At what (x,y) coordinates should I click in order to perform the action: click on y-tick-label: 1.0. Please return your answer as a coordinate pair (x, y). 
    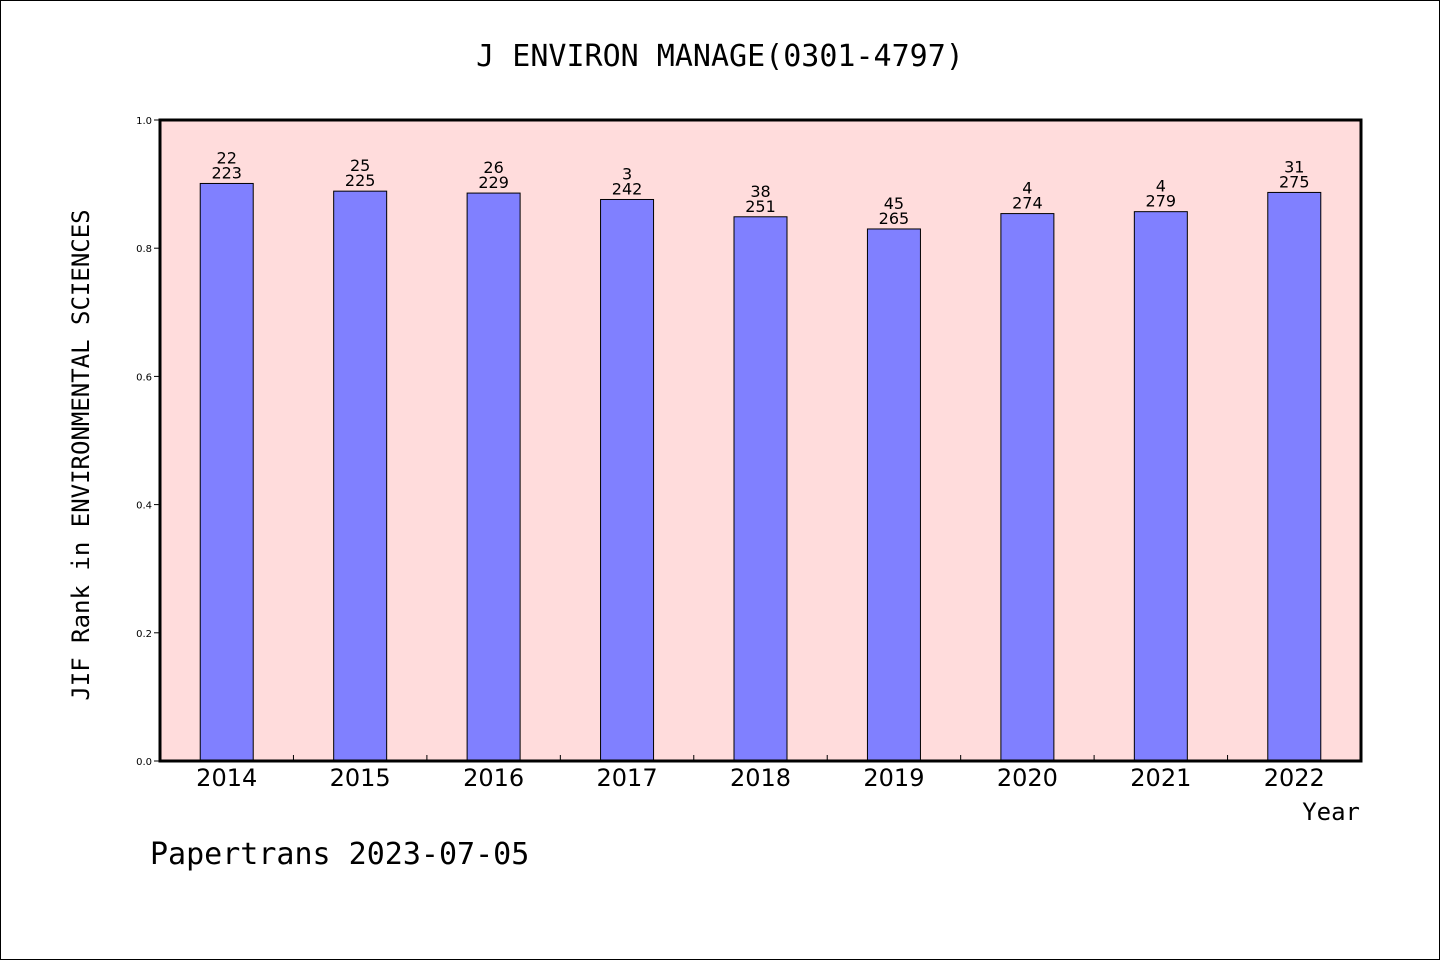
    Looking at the image, I should click on (144, 121).